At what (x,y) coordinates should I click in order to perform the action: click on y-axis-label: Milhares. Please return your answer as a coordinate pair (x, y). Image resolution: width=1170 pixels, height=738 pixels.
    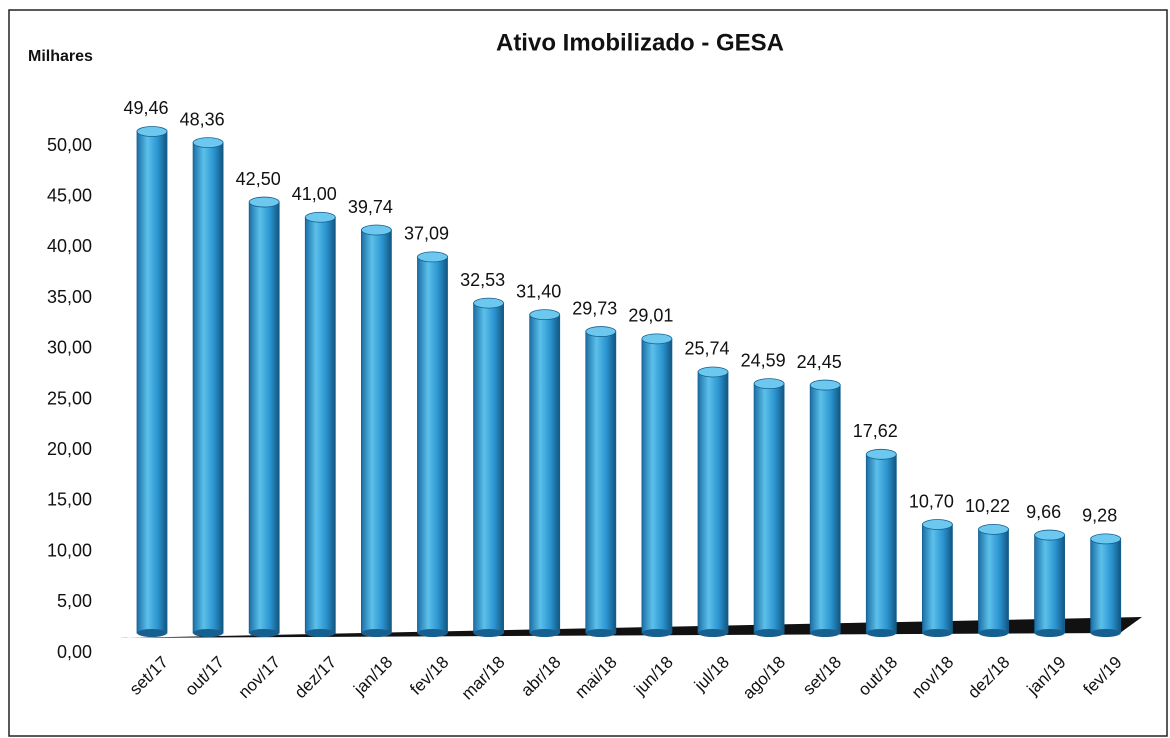
    Looking at the image, I should click on (60, 56).